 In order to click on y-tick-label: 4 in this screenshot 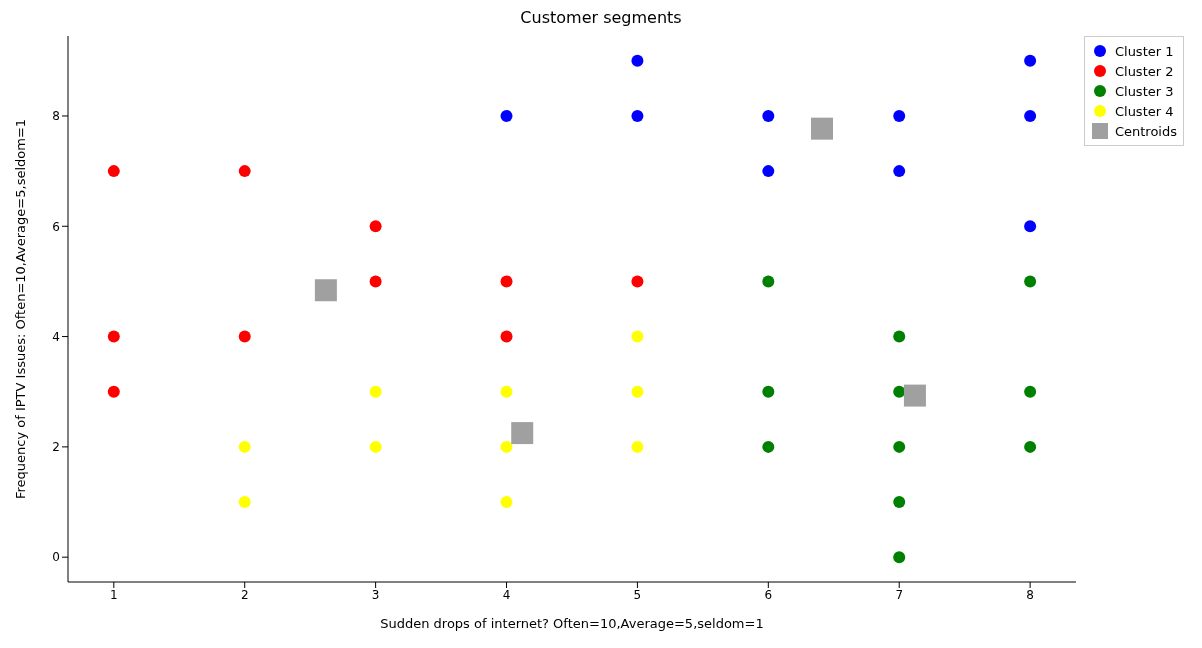, I will do `click(56, 336)`.